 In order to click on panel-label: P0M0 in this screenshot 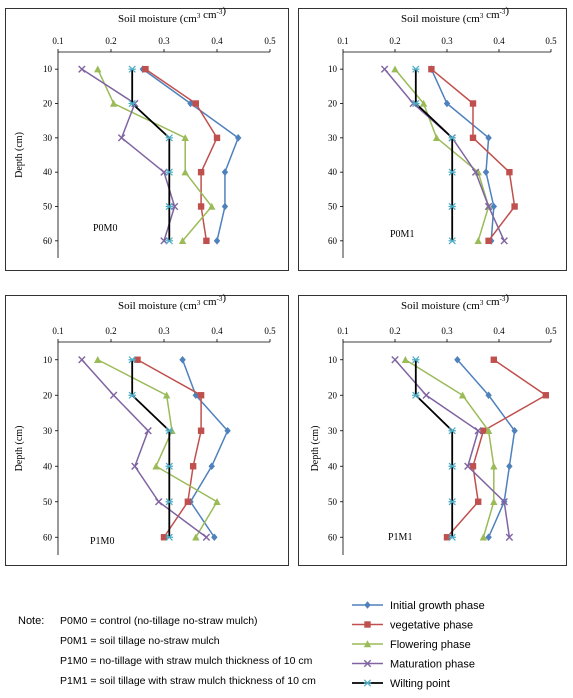, I will do `click(105, 228)`.